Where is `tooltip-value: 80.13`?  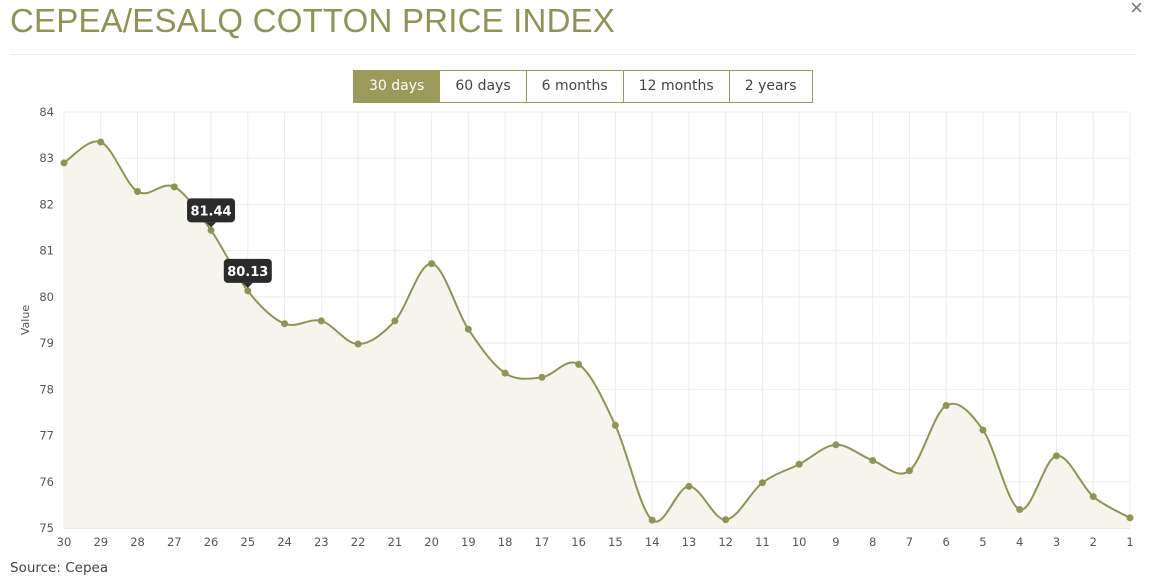
tooltip-value: 80.13 is located at coordinates (247, 272).